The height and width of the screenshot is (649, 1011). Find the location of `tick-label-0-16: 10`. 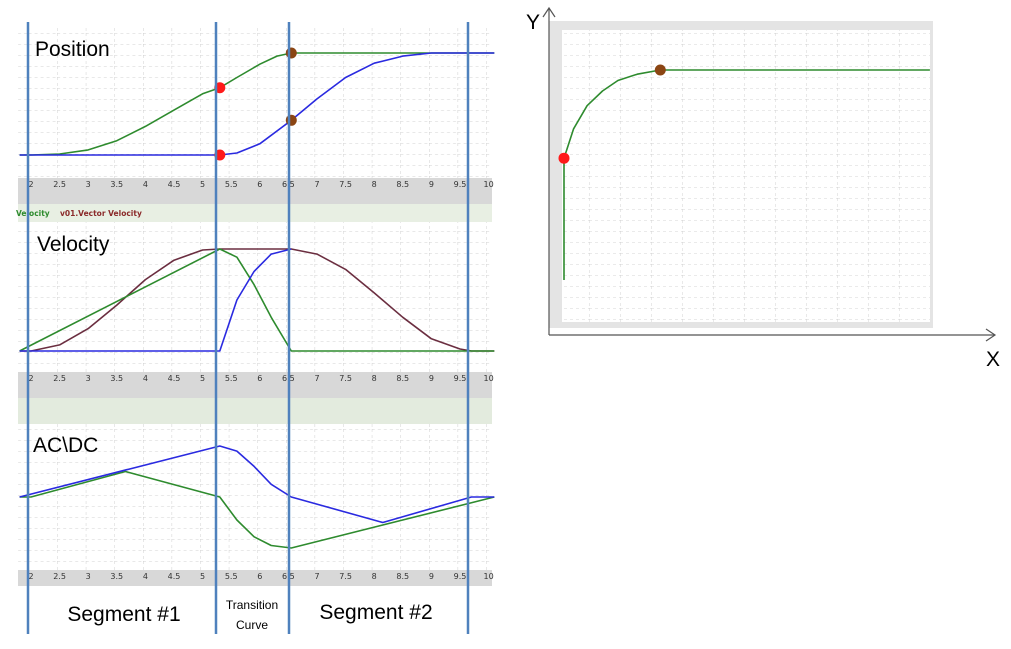

tick-label-0-16: 10 is located at coordinates (489, 184).